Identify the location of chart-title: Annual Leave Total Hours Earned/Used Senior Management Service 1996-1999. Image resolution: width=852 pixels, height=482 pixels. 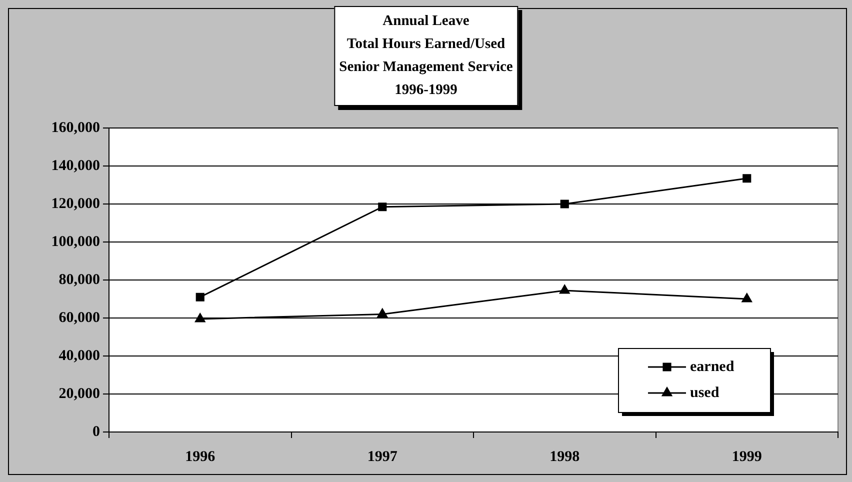
(426, 56).